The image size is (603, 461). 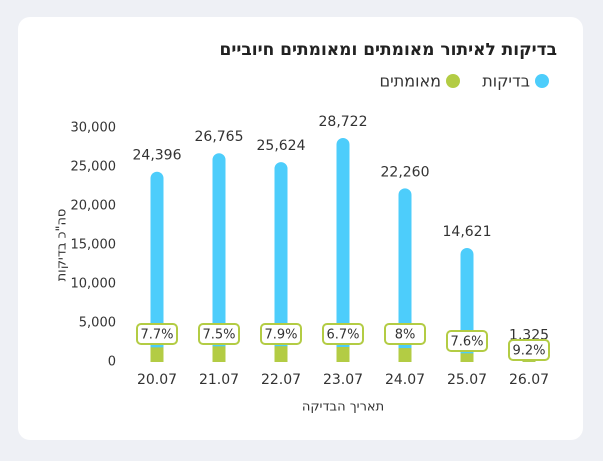 I want to click on rate-label: 7.9%, so click(x=280, y=335).